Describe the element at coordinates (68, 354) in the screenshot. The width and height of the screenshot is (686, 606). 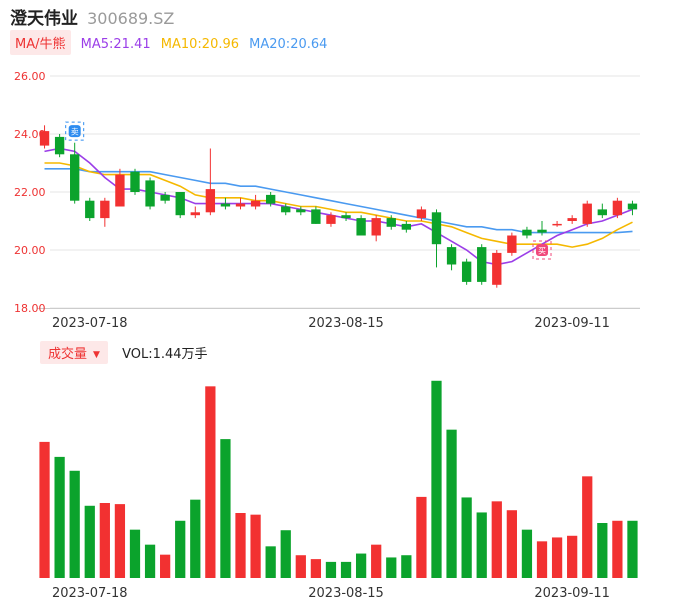
I see `volume-tab-label: 成交量` at that location.